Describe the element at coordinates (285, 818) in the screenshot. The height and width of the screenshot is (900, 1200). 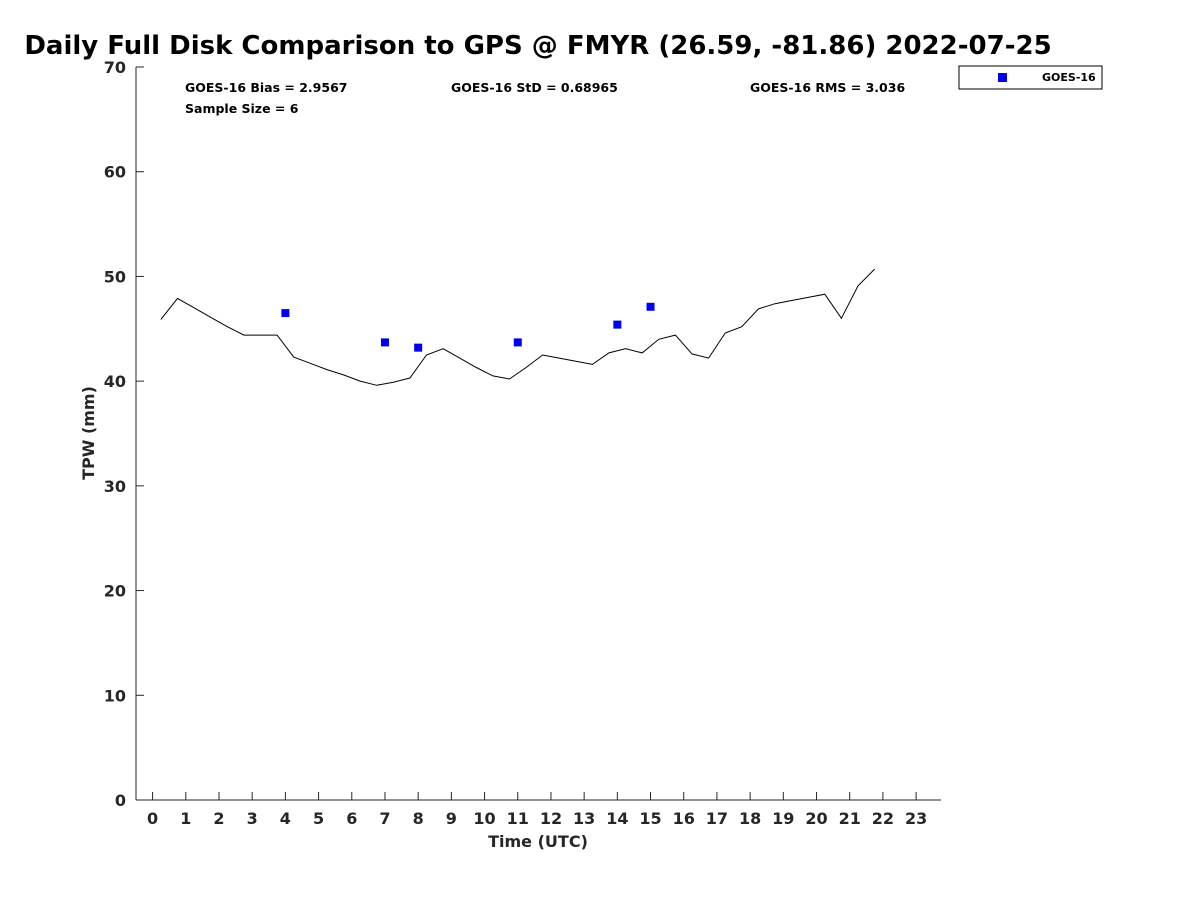
I see `x-tick-label: 4` at that location.